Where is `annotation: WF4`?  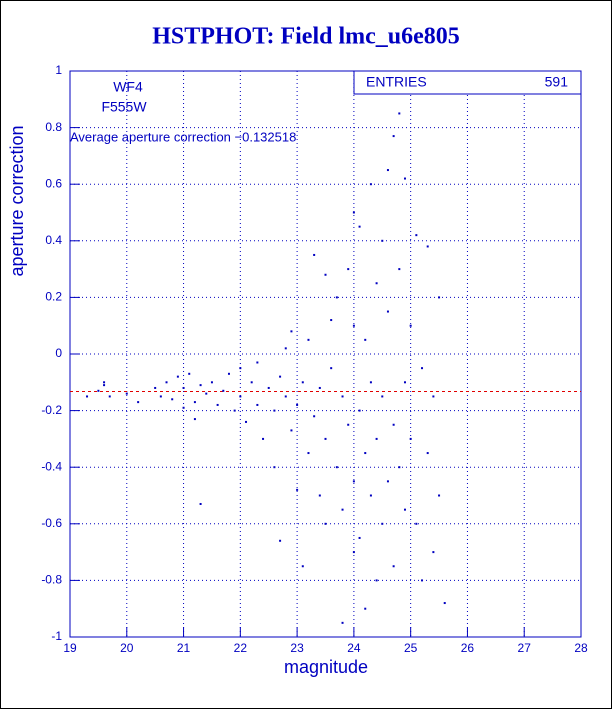 annotation: WF4 is located at coordinates (128, 87).